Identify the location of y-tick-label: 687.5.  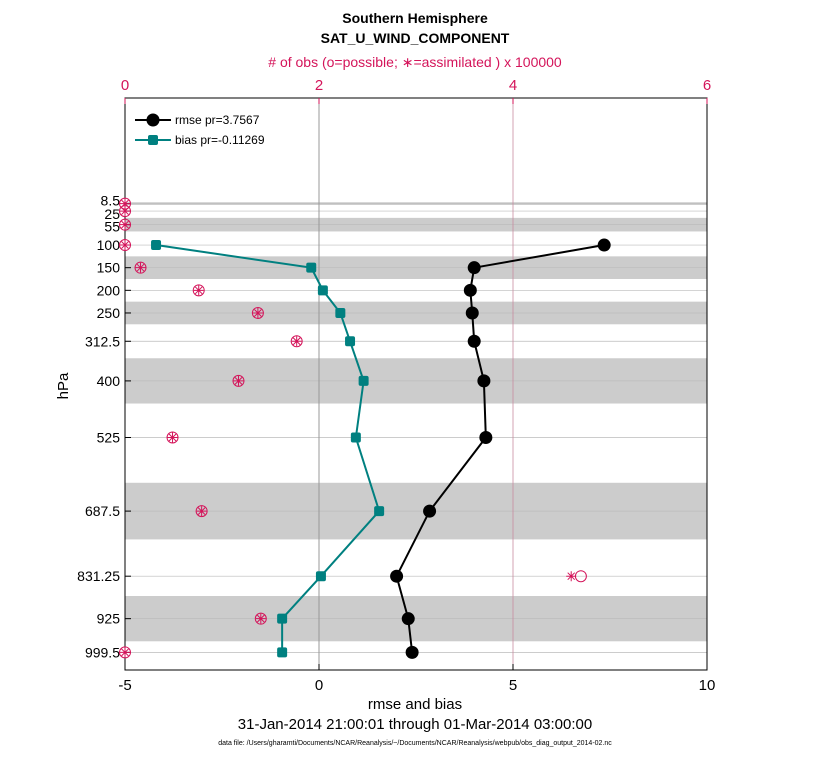
(102, 511).